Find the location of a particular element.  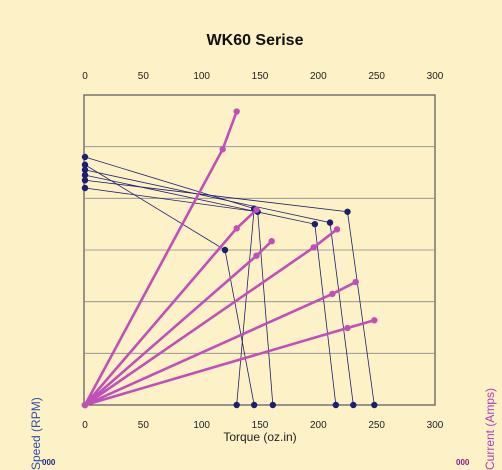

x-tick-label-top: 250 is located at coordinates (376, 76).